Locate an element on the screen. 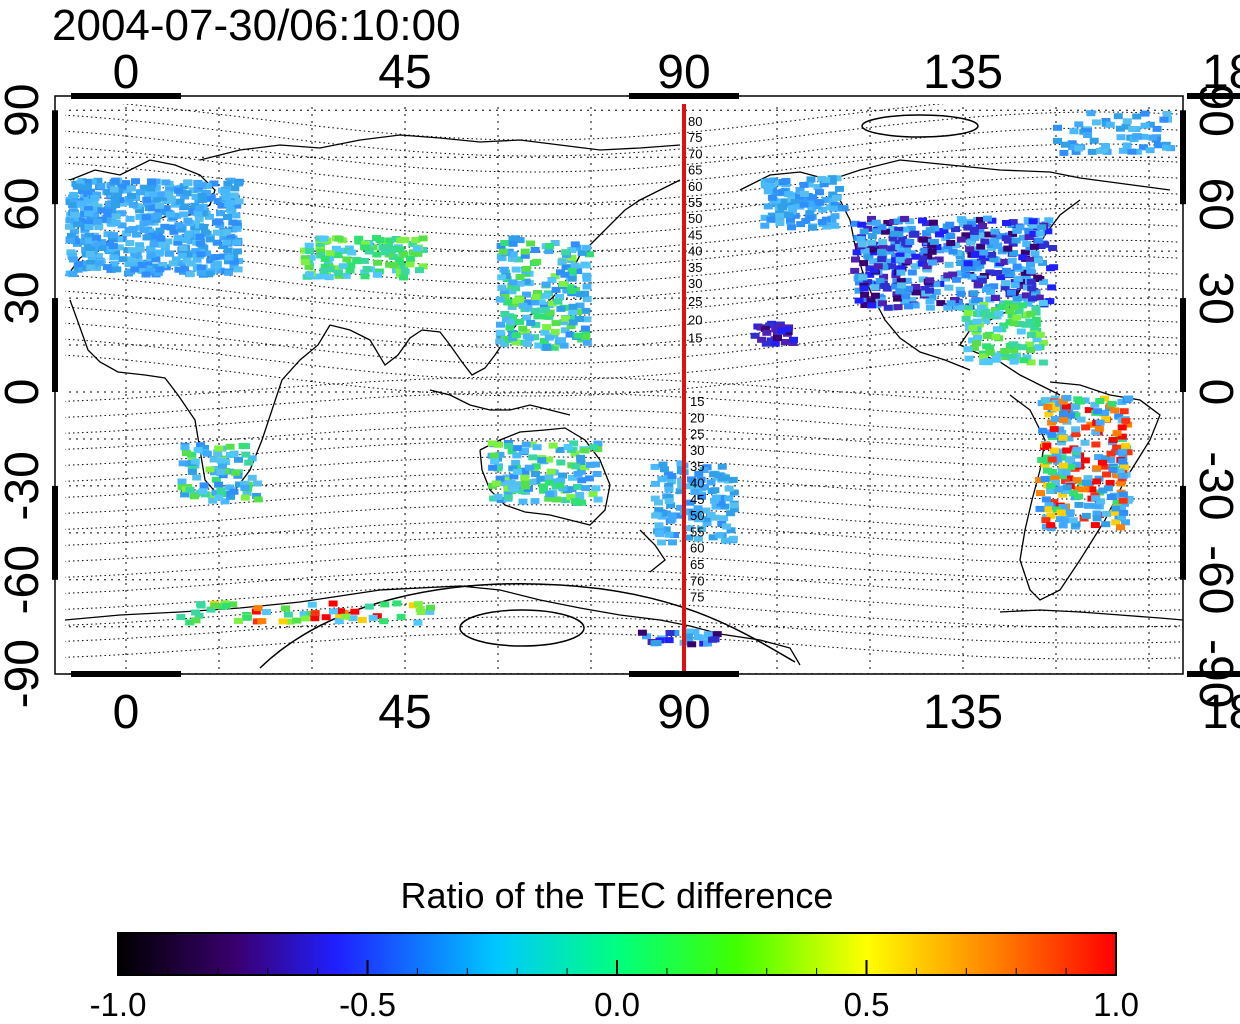 This screenshot has height=1024, width=1240. top-lon-tick: 180 is located at coordinates (1221, 72).